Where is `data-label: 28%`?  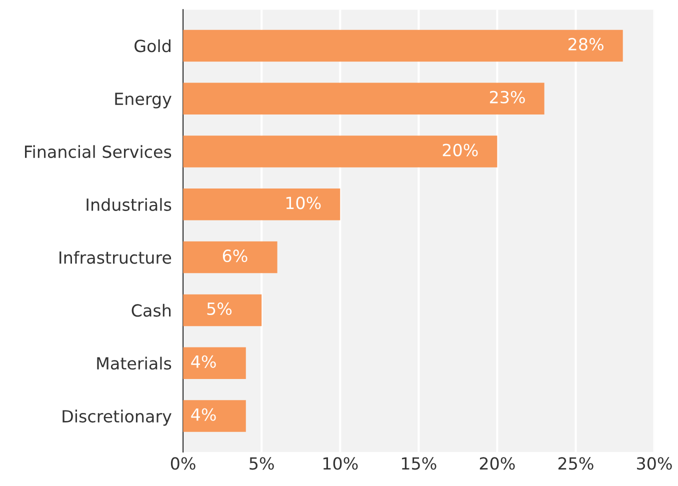 data-label: 28% is located at coordinates (586, 44).